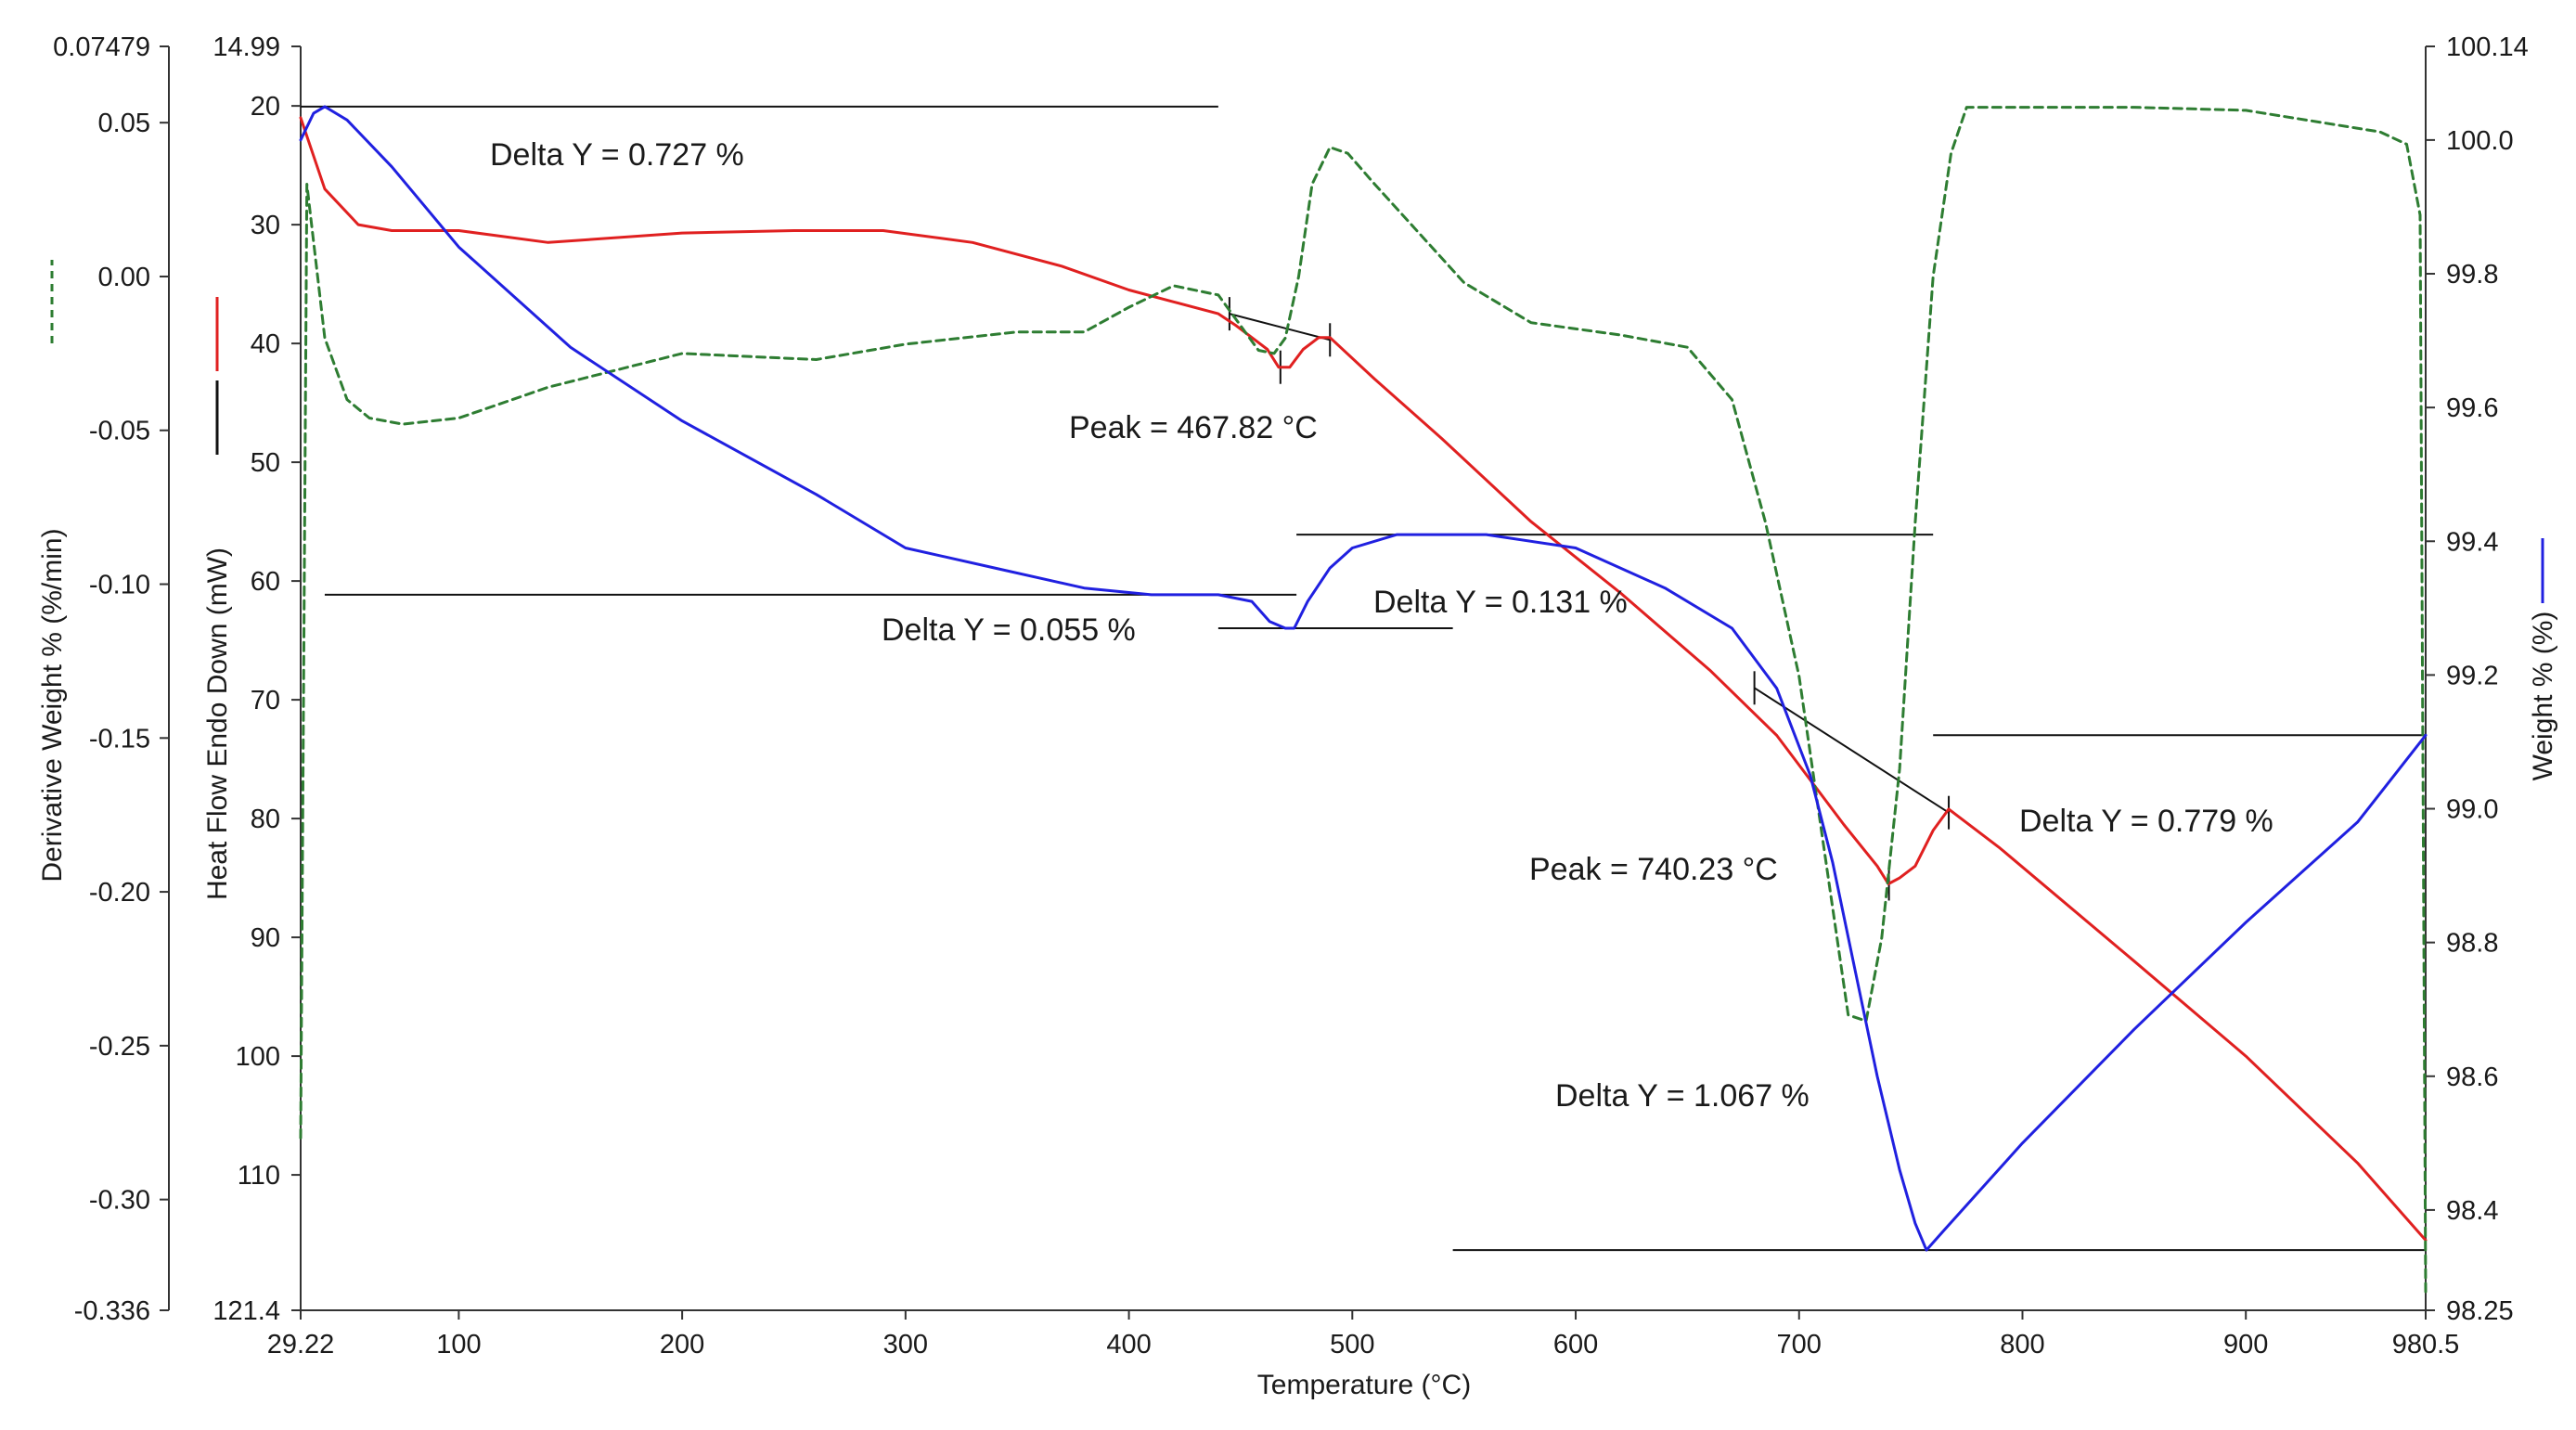 The image size is (2576, 1430). What do you see at coordinates (112, 1311) in the screenshot?
I see `derivative-tick-label: -0.336` at bounding box center [112, 1311].